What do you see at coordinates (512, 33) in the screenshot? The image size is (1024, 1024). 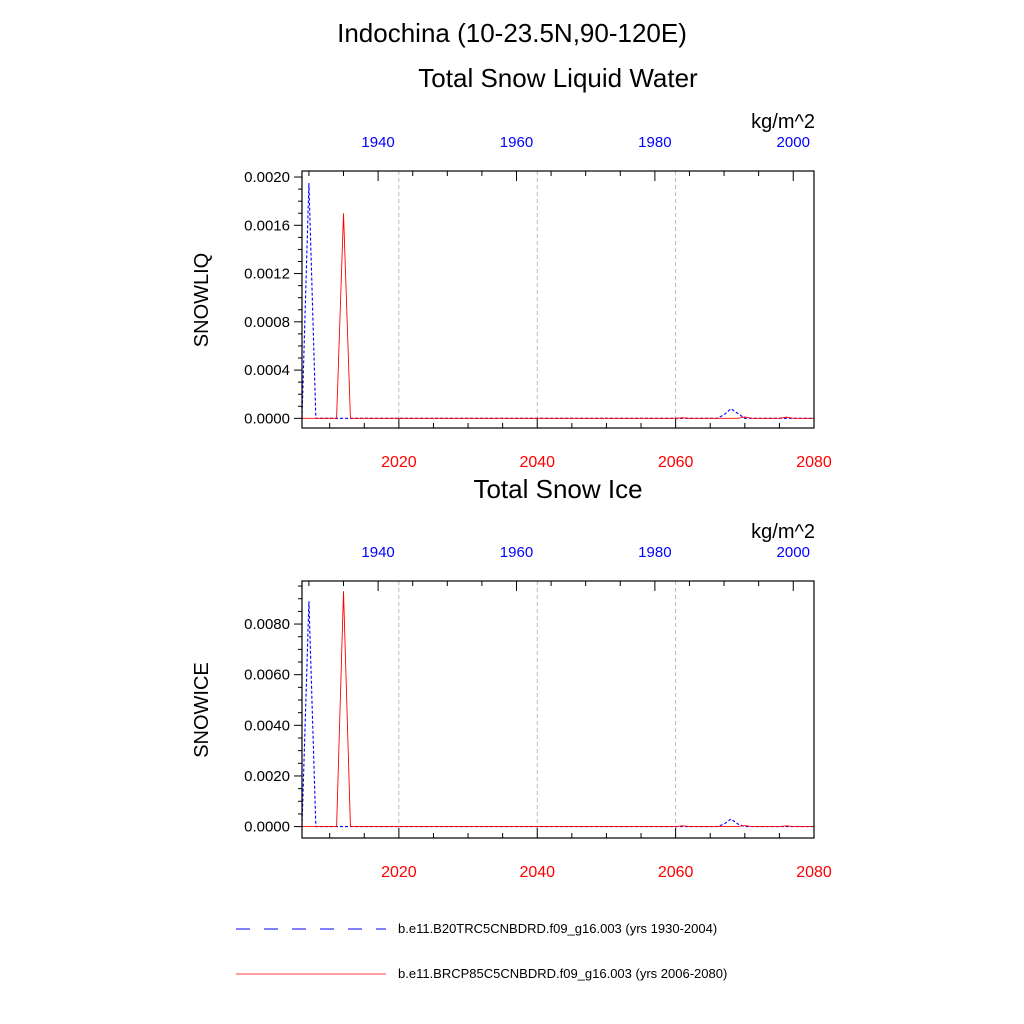 I see `figure-title: Indochina (10-23.5N,90-120E)` at bounding box center [512, 33].